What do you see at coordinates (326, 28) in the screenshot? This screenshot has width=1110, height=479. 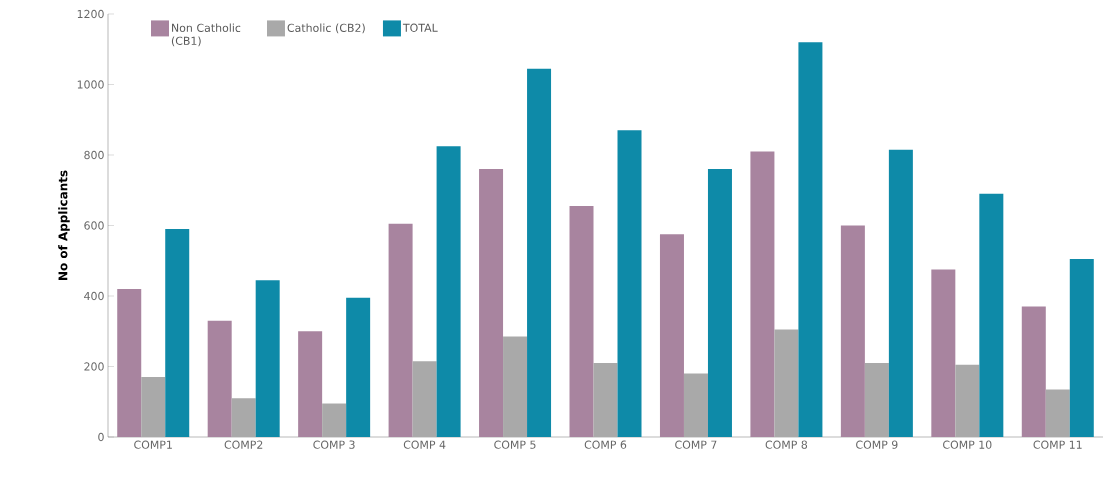 I see `legend-label: Catholic (CB2)` at bounding box center [326, 28].